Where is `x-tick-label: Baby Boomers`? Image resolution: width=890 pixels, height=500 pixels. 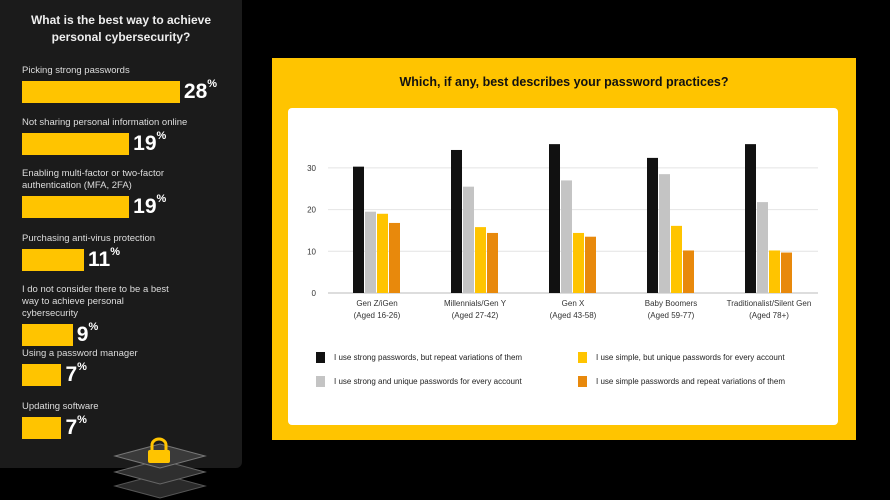
x-tick-label: Baby Boomers is located at coordinates (671, 303).